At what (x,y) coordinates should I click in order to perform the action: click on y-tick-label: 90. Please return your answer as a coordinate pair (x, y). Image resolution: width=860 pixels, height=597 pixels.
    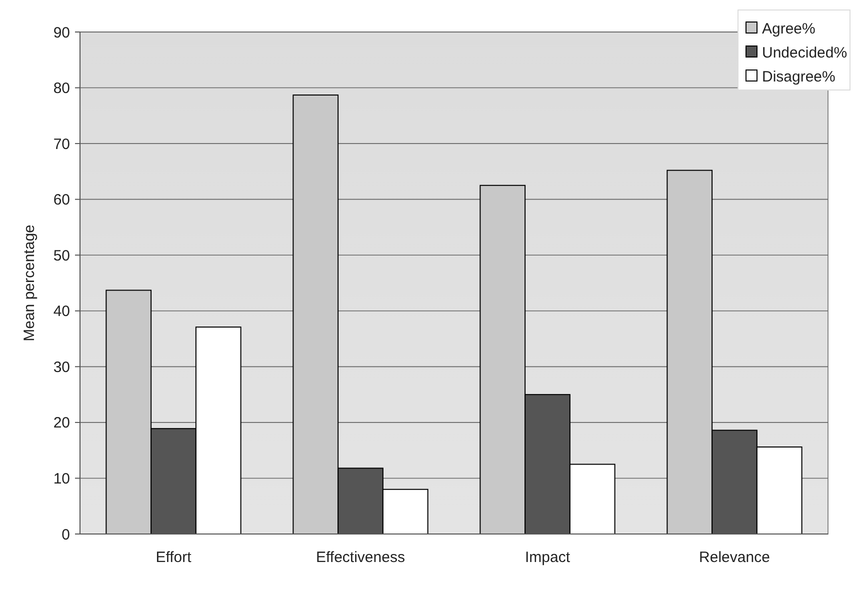
    Looking at the image, I should click on (61, 33).